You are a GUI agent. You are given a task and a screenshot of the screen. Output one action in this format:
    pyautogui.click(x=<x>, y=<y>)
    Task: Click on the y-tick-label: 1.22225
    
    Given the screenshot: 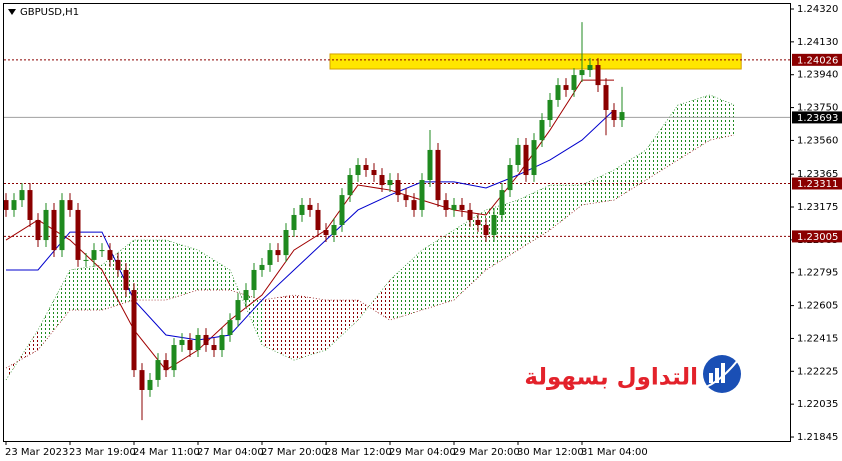 What is the action you would take?
    pyautogui.click(x=817, y=371)
    